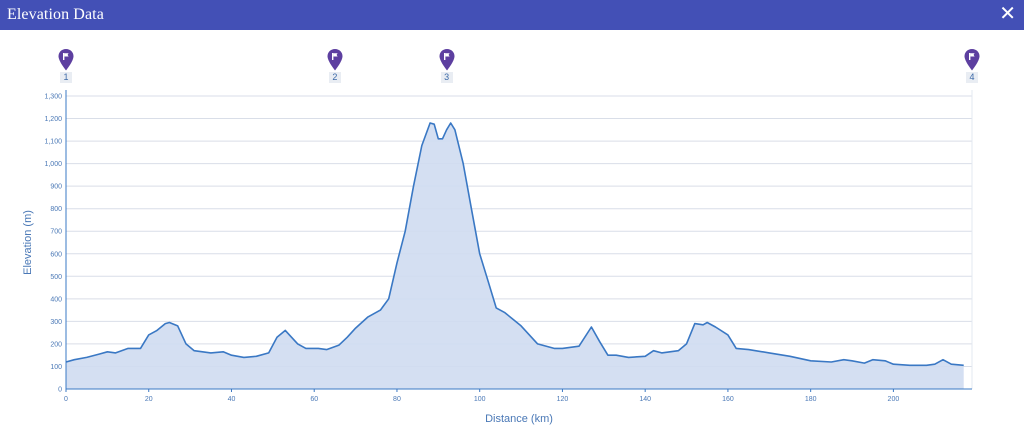 Image resolution: width=1024 pixels, height=432 pixels. I want to click on x-axis-label: Distance (km), so click(519, 419).